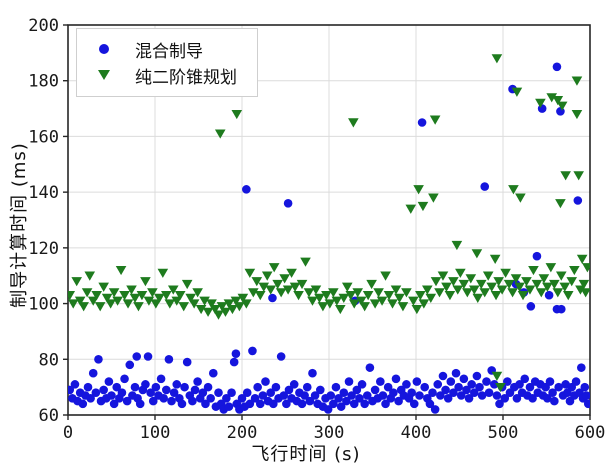 The width and height of the screenshot is (612, 476). What do you see at coordinates (155, 433) in the screenshot?
I see `x-tick-label: 100` at bounding box center [155, 433].